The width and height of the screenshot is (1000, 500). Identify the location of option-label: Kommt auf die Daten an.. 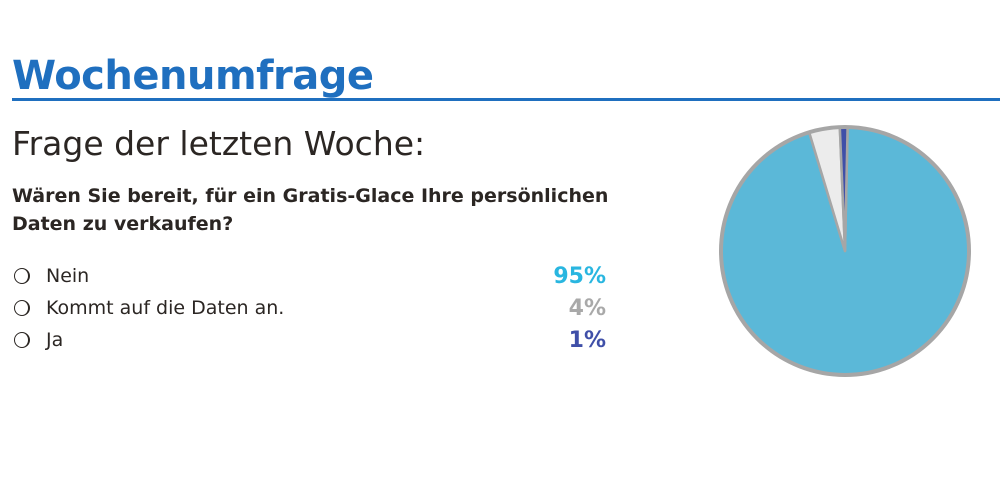
(165, 308).